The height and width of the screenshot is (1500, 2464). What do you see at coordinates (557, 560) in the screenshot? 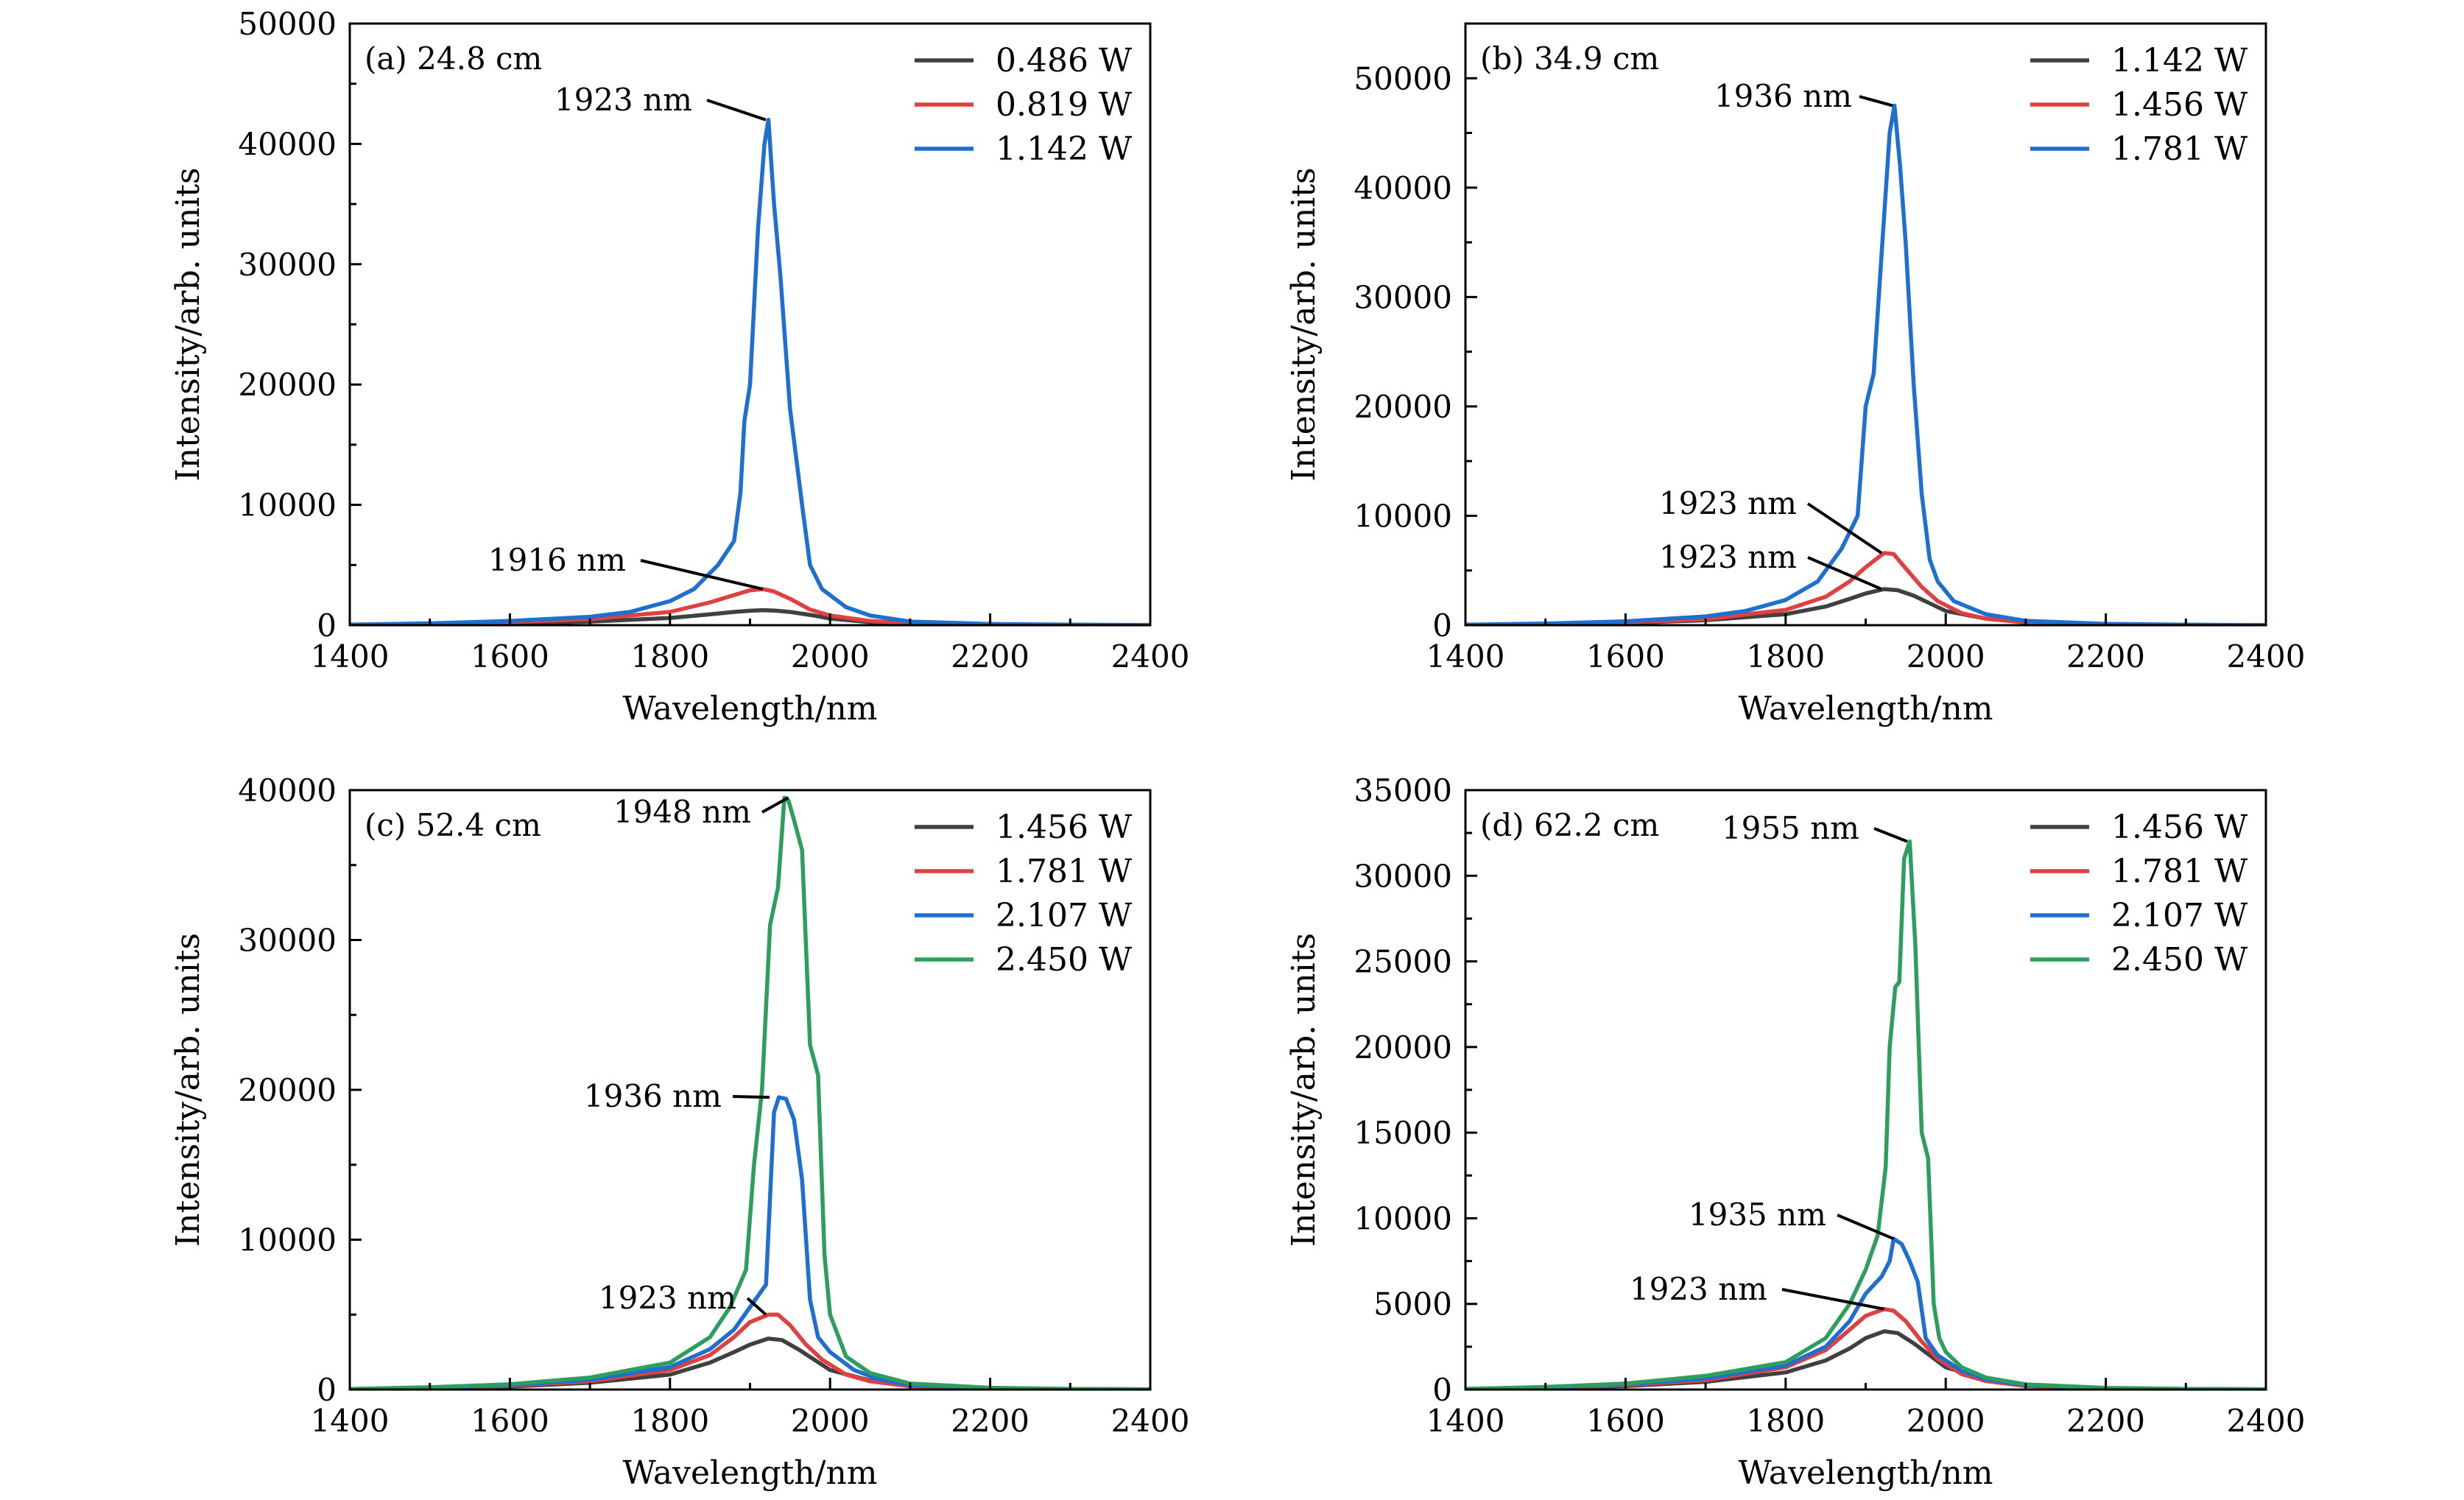
I see `peak-annotation: 1916 nm` at bounding box center [557, 560].